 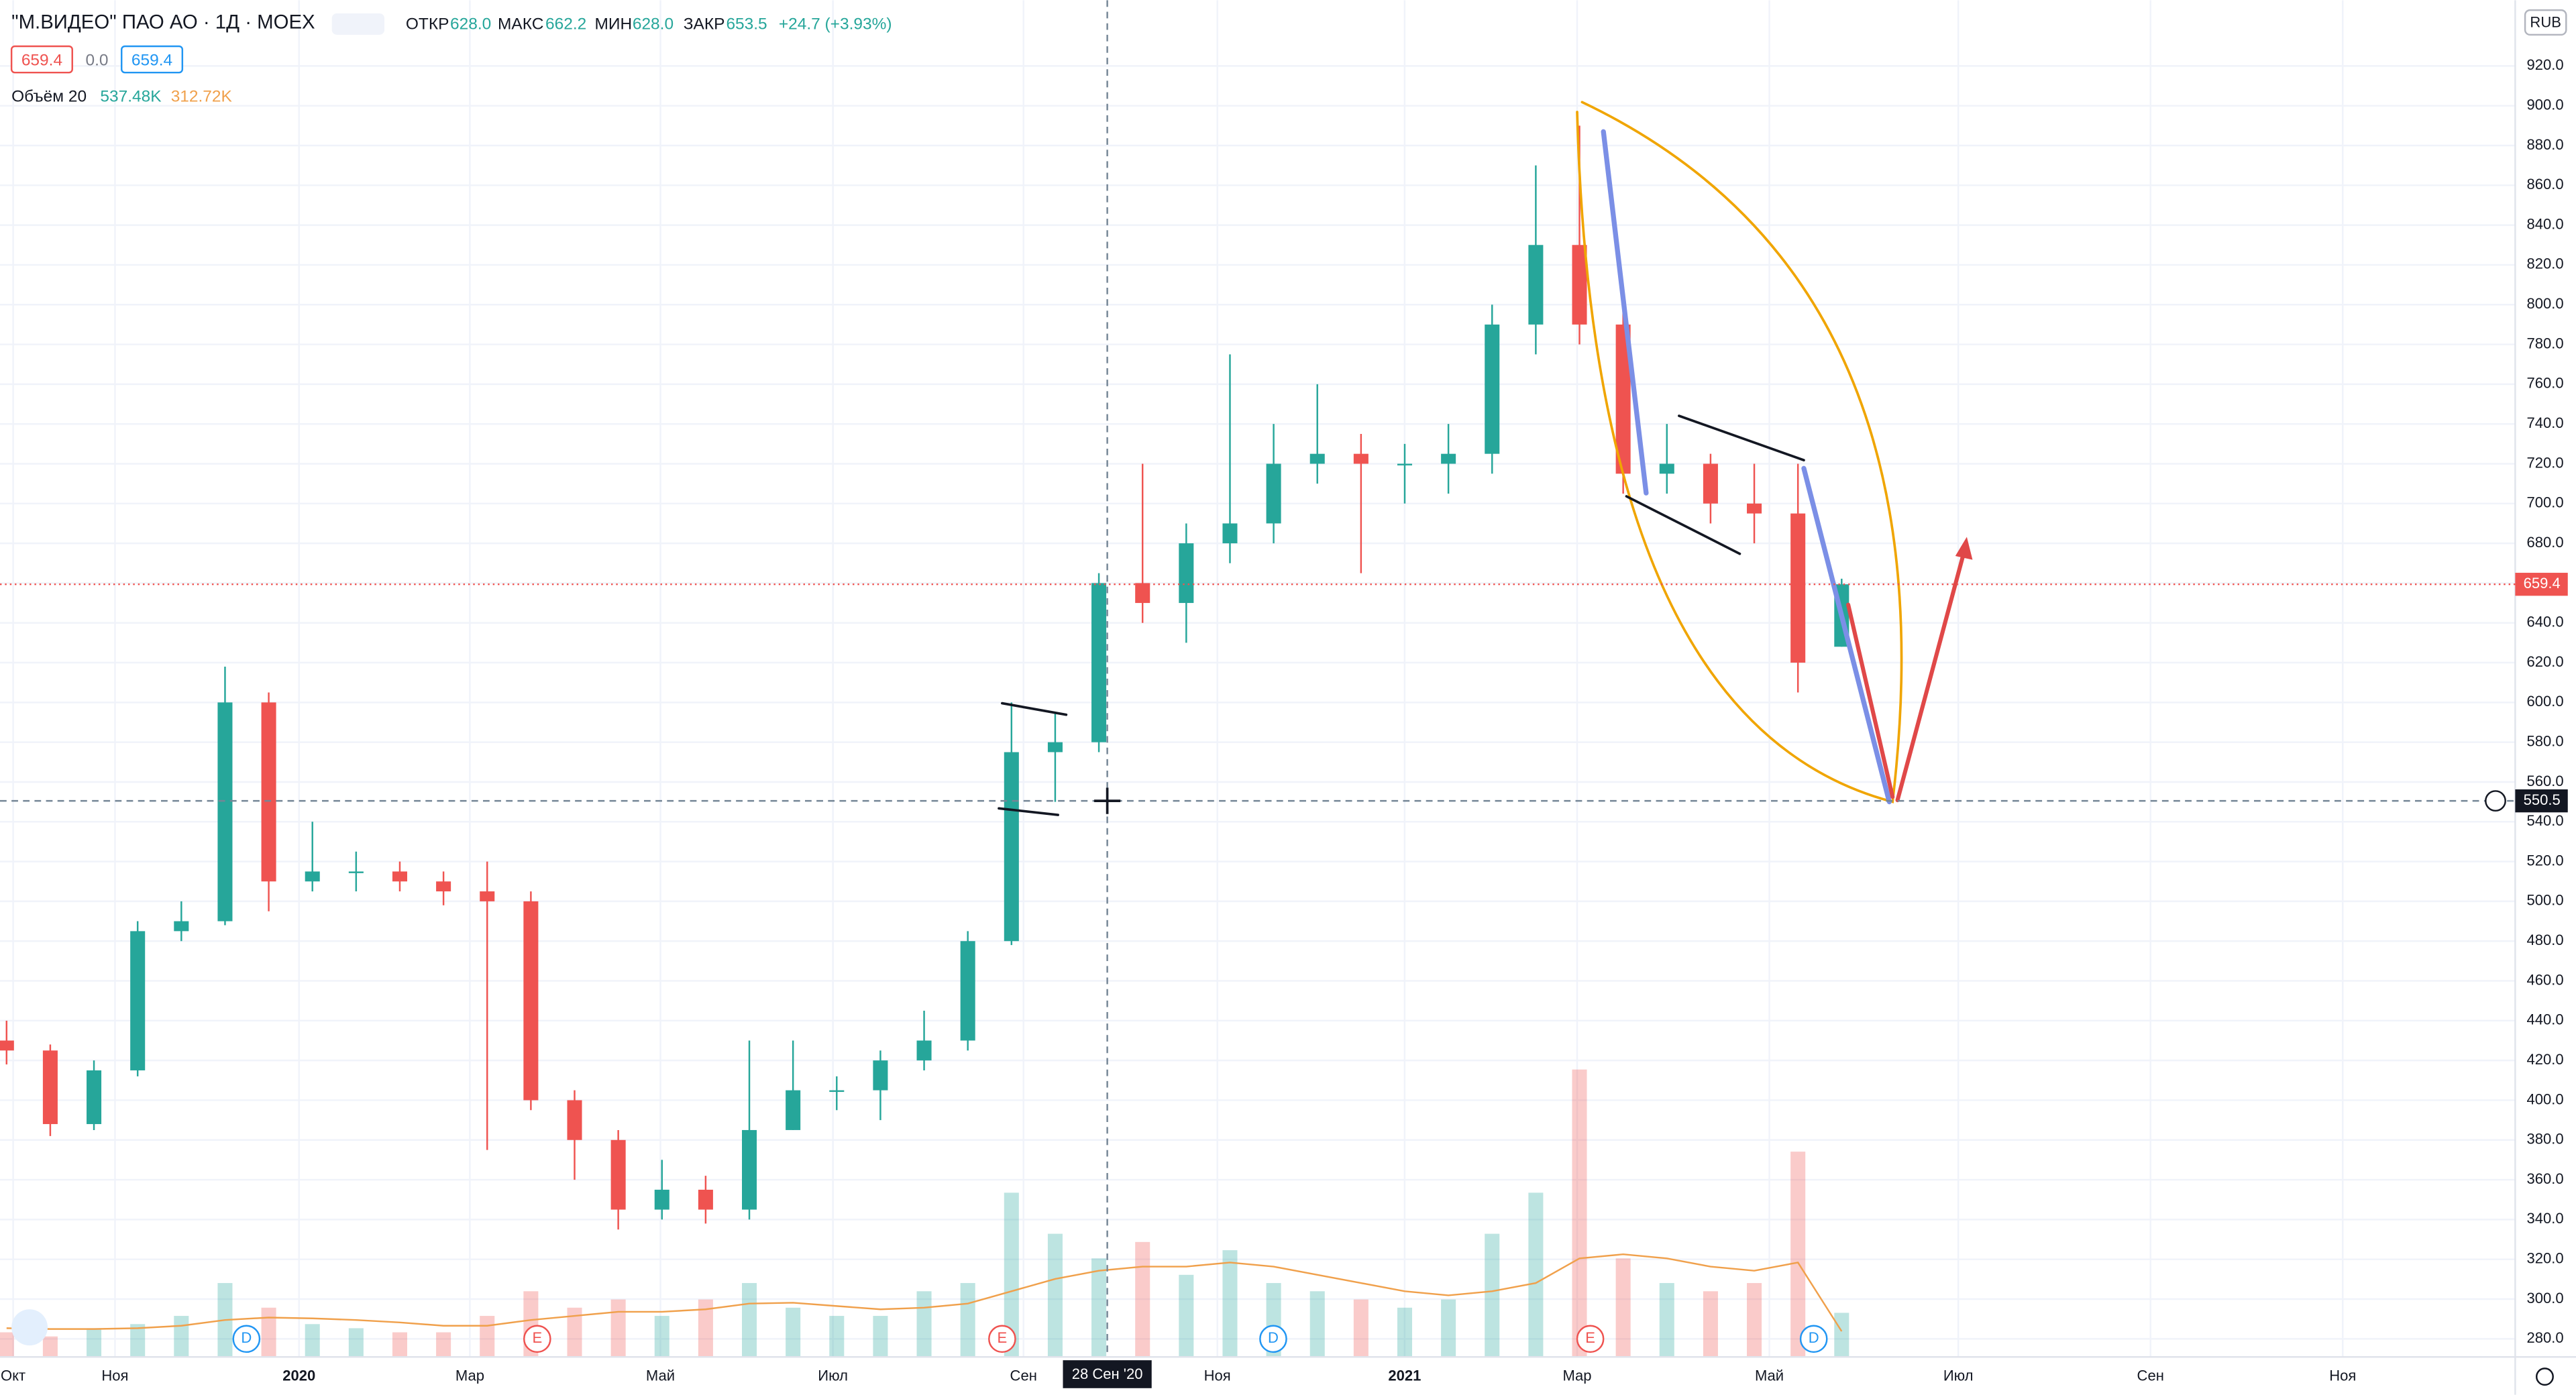 I want to click on y-tick-label: 920.0, so click(x=2545, y=64).